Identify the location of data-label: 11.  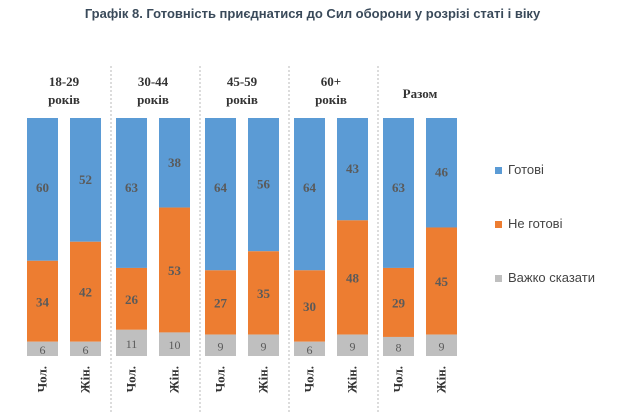
(132, 344).